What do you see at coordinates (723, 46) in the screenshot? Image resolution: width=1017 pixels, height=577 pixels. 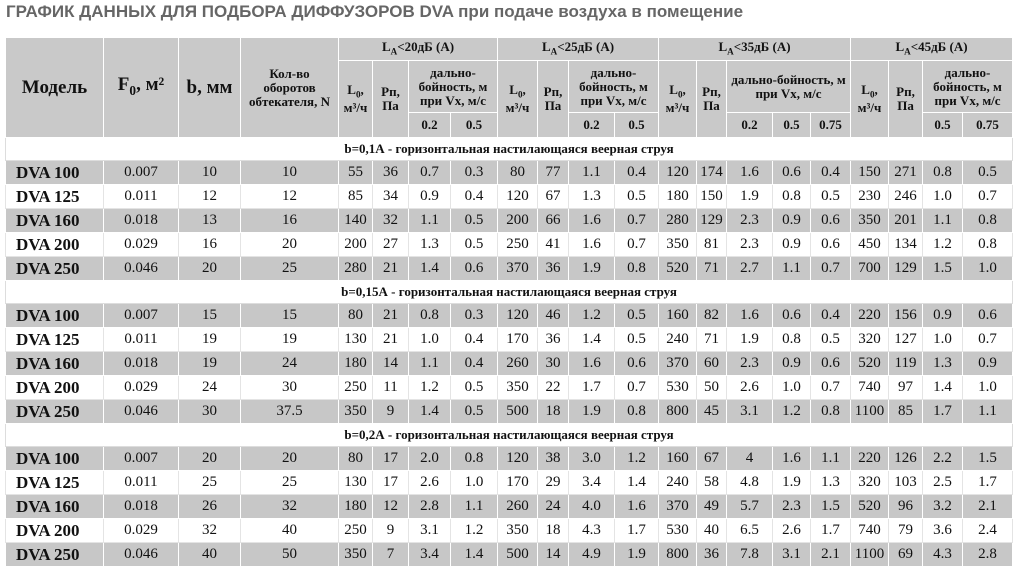 I see `header-text: L` at bounding box center [723, 46].